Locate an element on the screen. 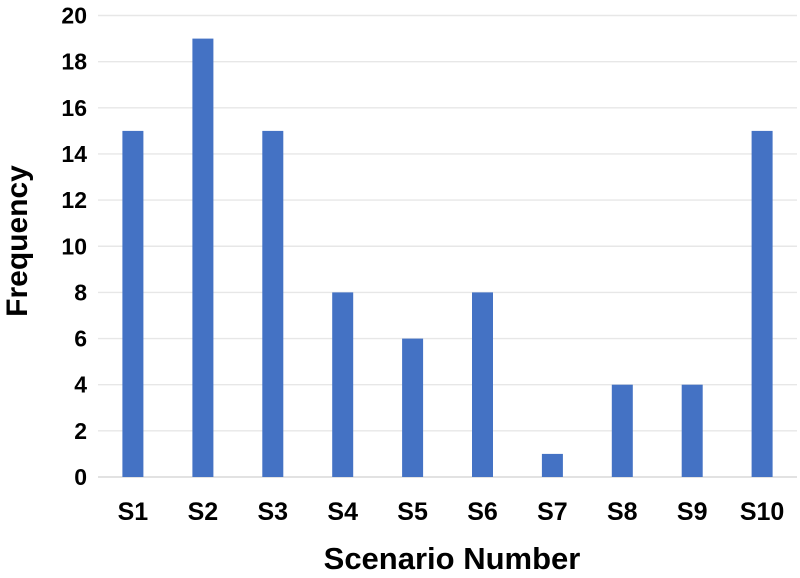 The image size is (800, 578). bar-S5 is located at coordinates (413, 407).